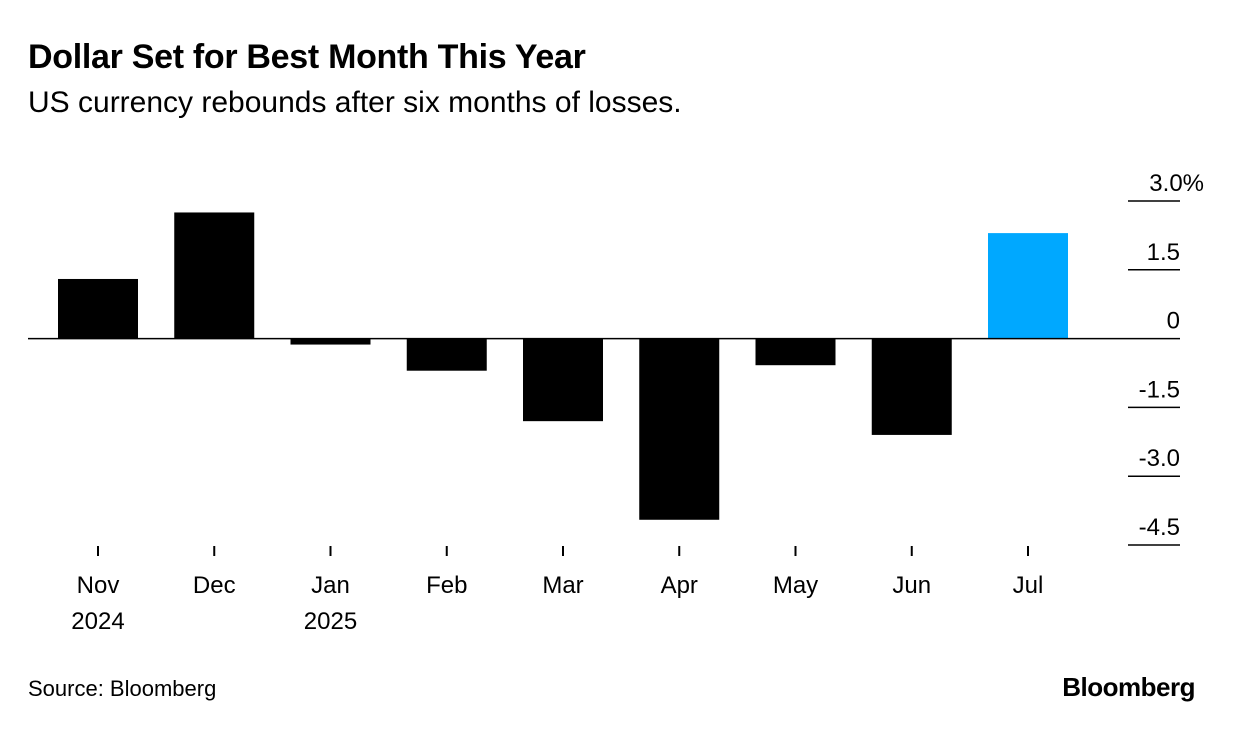  I want to click on y-tick-label: -4.5, so click(1159, 527).